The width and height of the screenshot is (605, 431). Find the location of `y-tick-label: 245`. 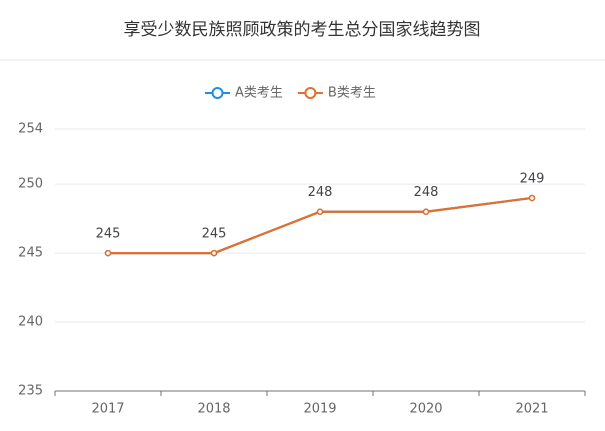

y-tick-label: 245 is located at coordinates (30, 253).